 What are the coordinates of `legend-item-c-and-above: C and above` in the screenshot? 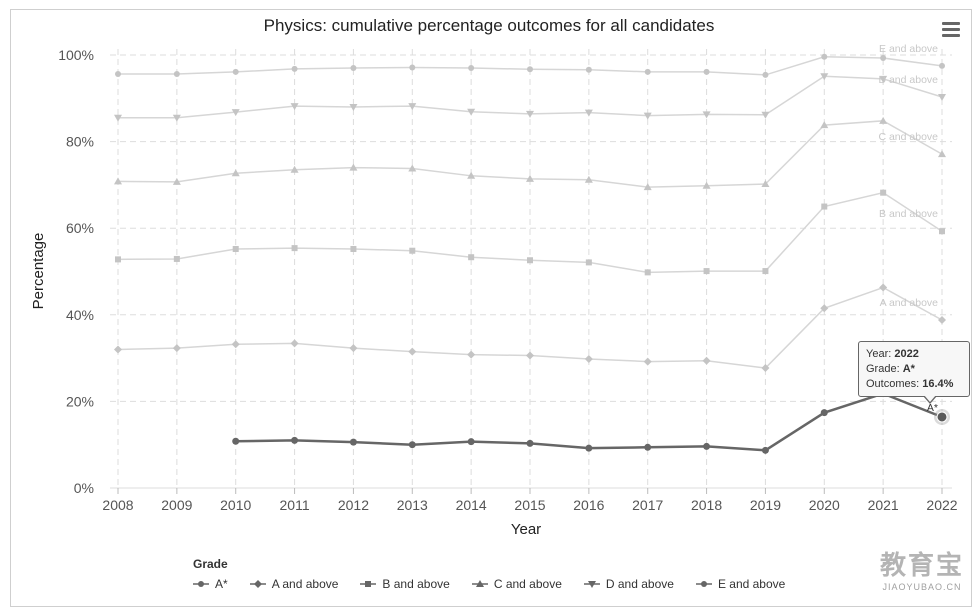 It's located at (516, 584).